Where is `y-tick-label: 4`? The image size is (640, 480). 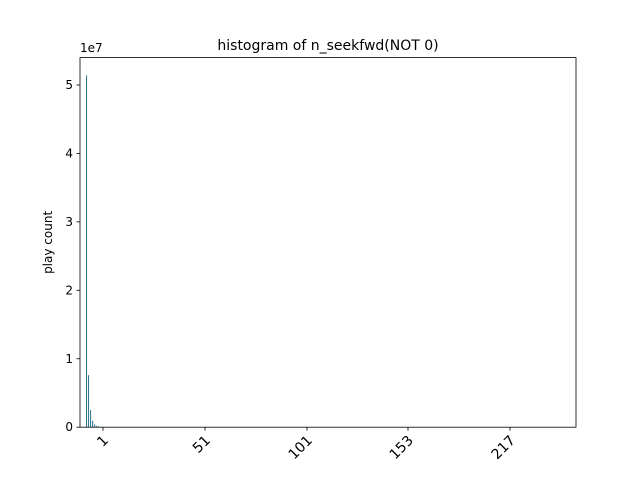
y-tick-label: 4 is located at coordinates (69, 153).